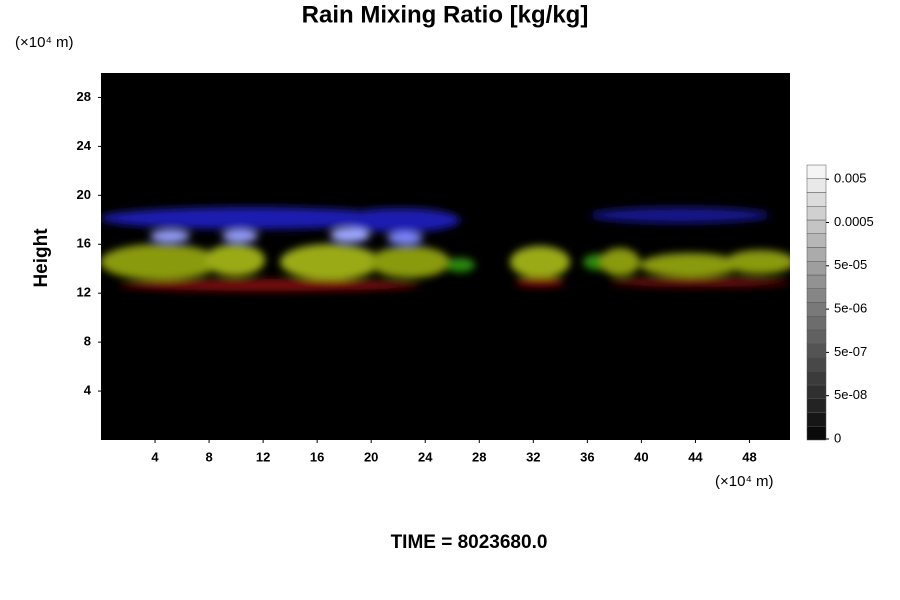  Describe the element at coordinates (850, 308) in the screenshot. I see `colorbar-tick-label: 5e-06` at that location.